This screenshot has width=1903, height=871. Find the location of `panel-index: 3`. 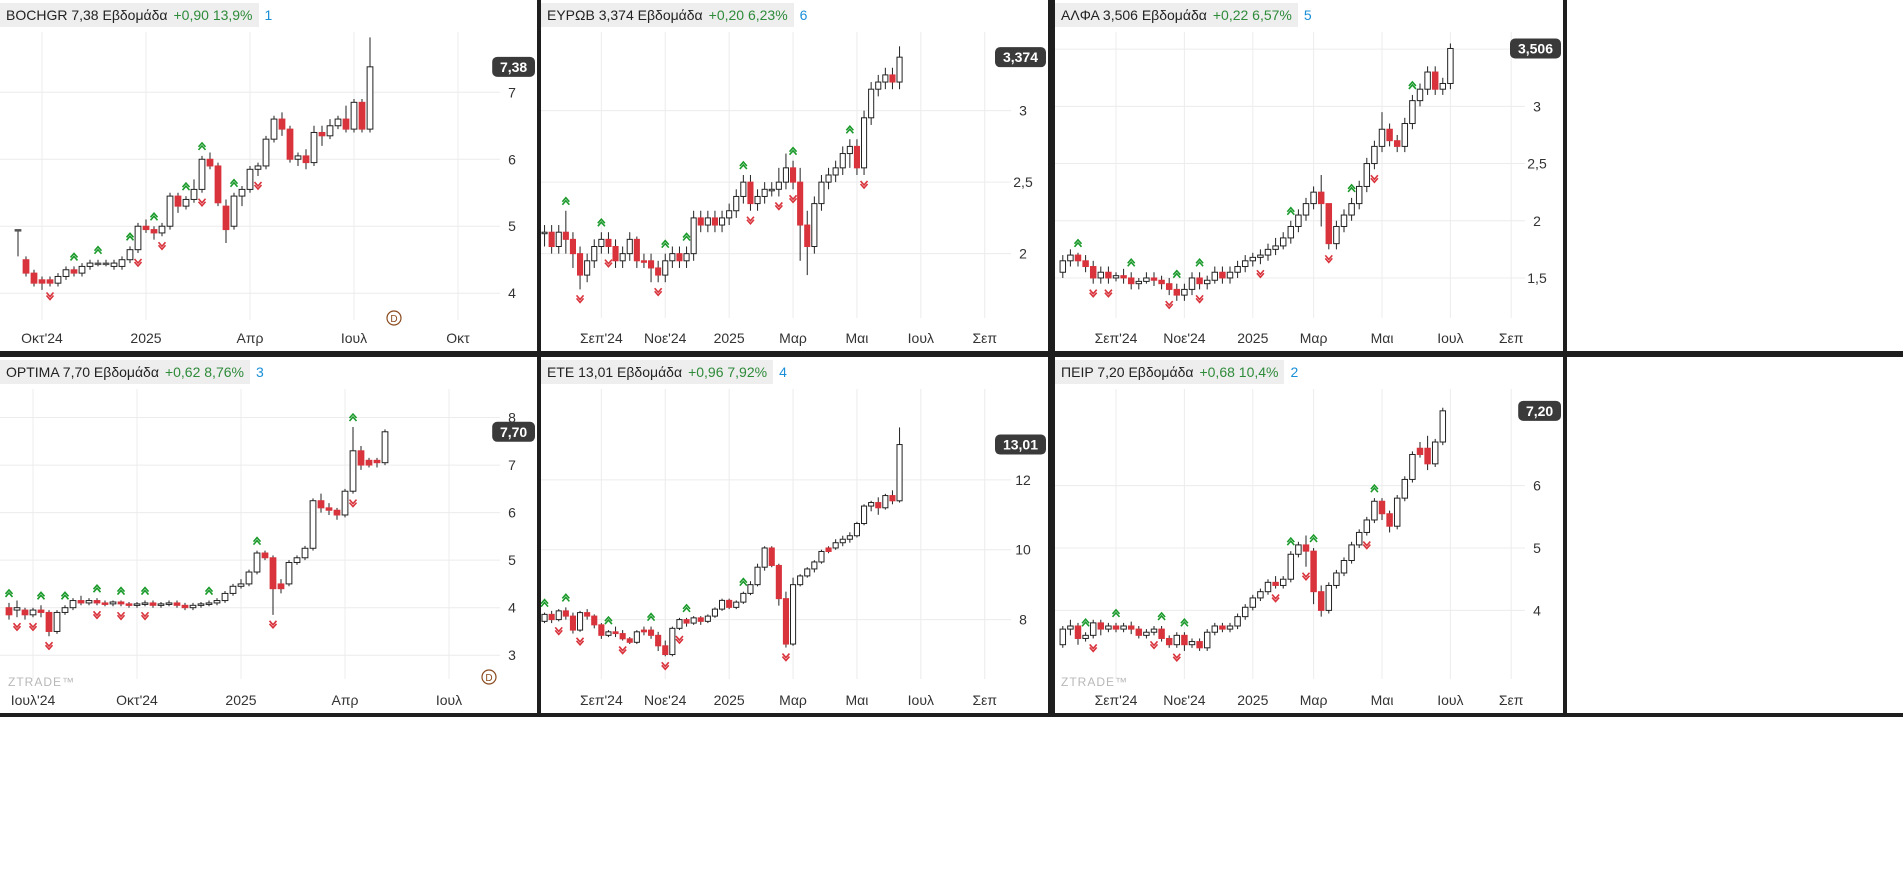

panel-index: 3 is located at coordinates (259, 372).